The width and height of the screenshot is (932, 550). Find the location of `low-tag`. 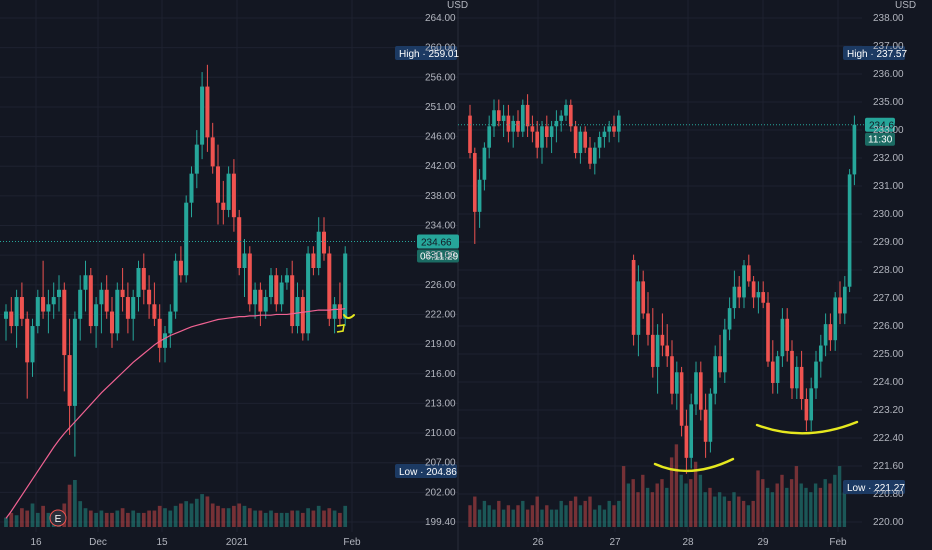

low-tag is located at coordinates (874, 487).